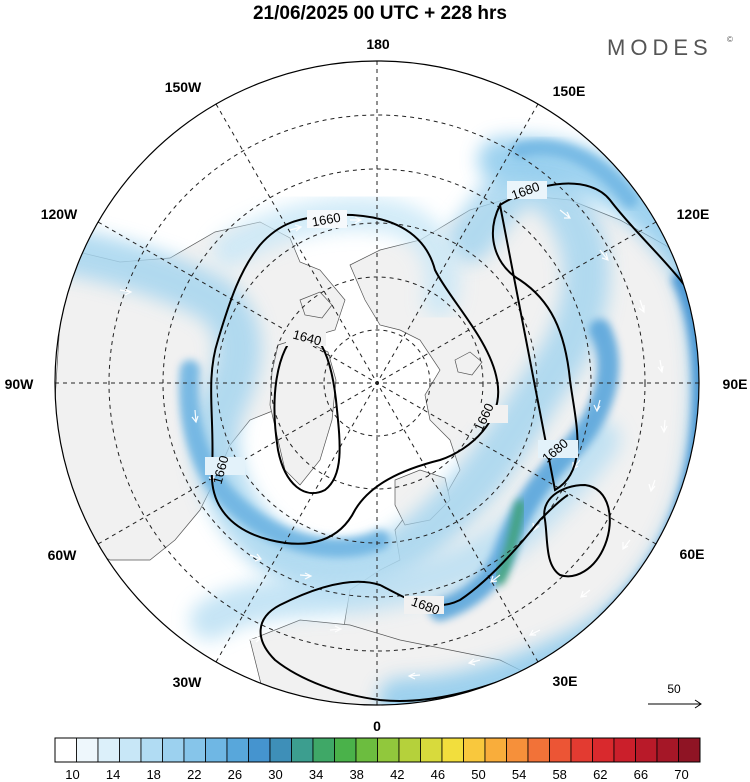 The image size is (750, 782). Describe the element at coordinates (72, 774) in the screenshot. I see `colorbar-tick-label: 10` at that location.